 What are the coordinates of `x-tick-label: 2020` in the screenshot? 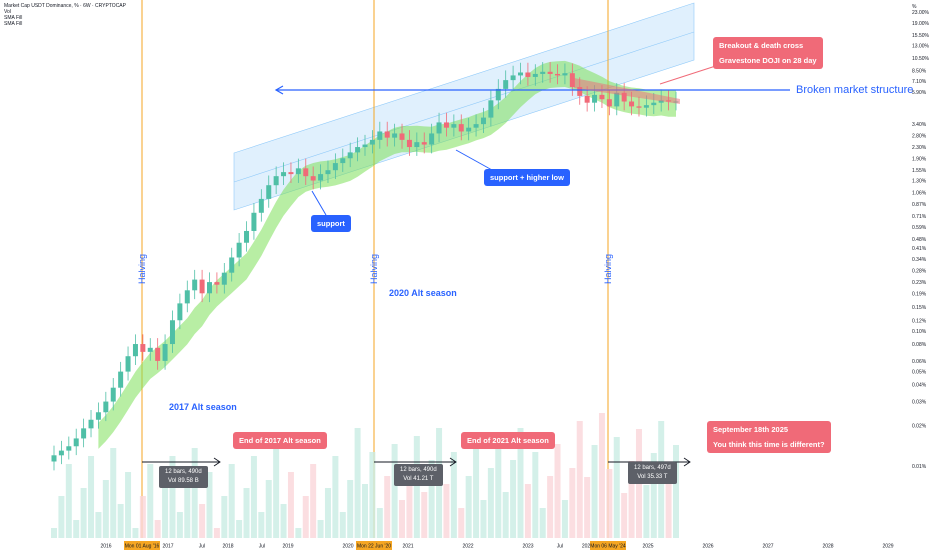 It's located at (347, 547).